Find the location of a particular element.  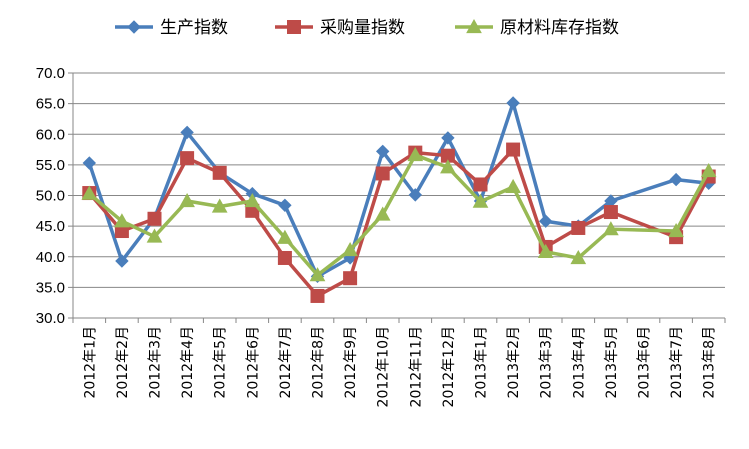

y-tick-label: 30.0 is located at coordinates (50, 318).